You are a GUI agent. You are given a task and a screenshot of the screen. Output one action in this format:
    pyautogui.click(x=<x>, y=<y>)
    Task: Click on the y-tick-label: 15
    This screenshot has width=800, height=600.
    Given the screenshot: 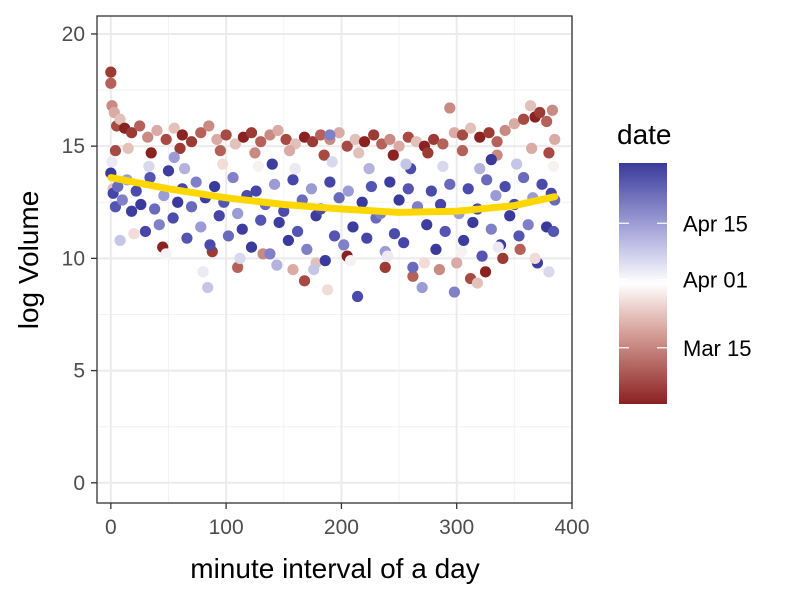 What is the action you would take?
    pyautogui.click(x=73, y=146)
    